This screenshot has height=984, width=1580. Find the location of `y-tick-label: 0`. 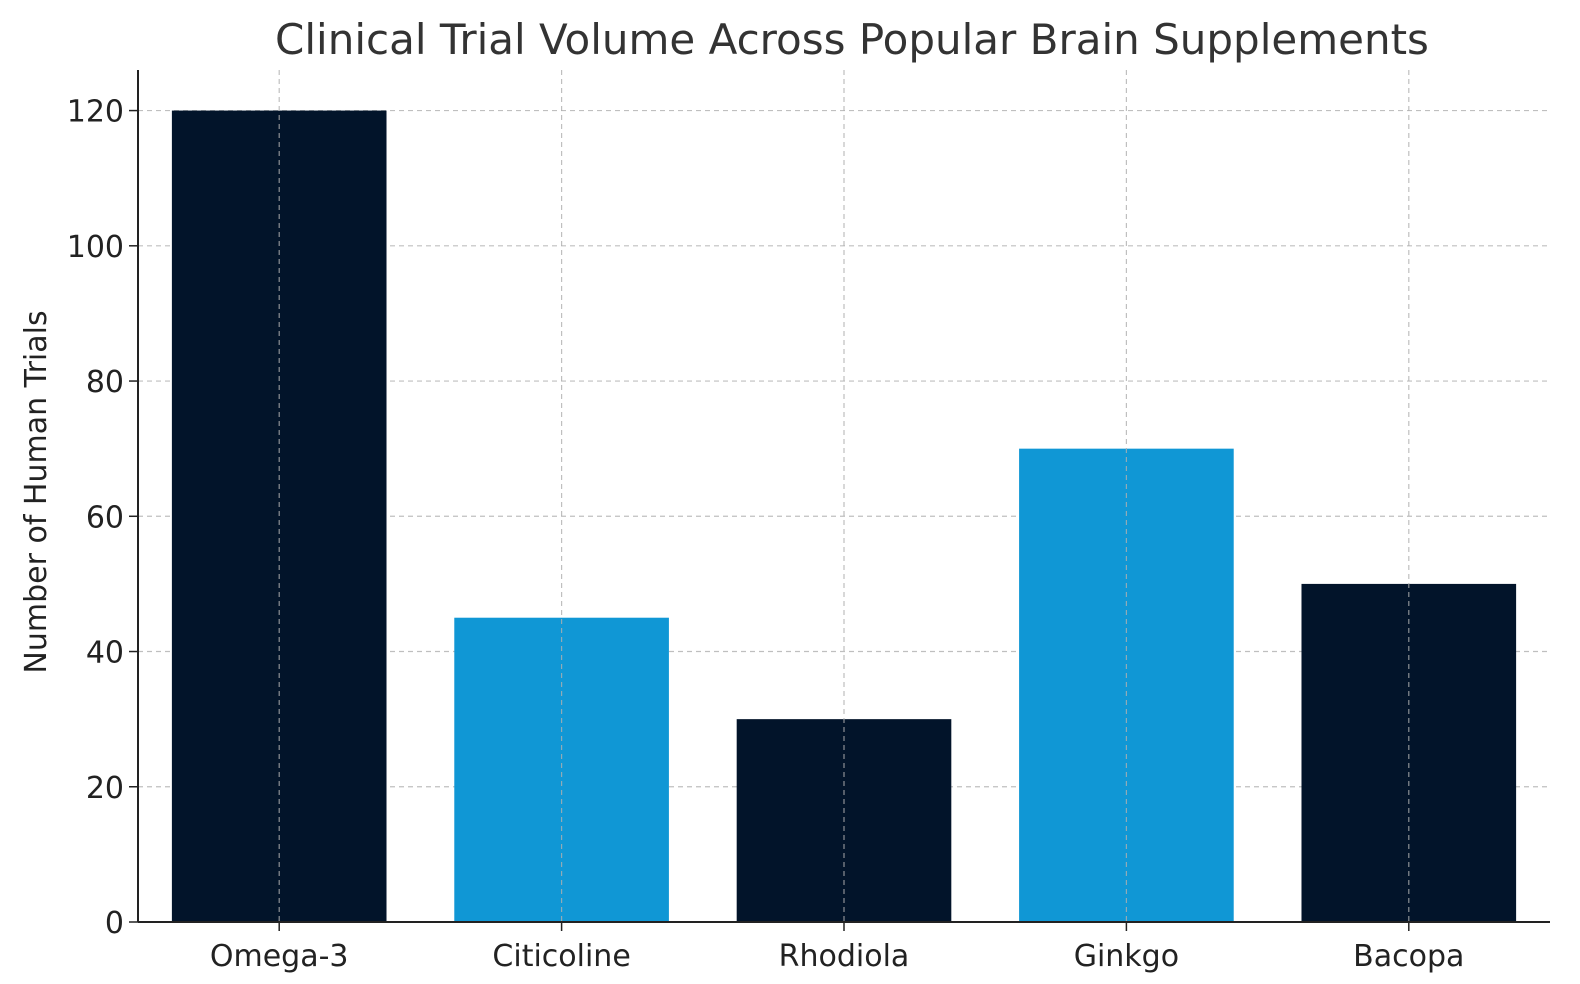

y-tick-label: 0 is located at coordinates (114, 923).